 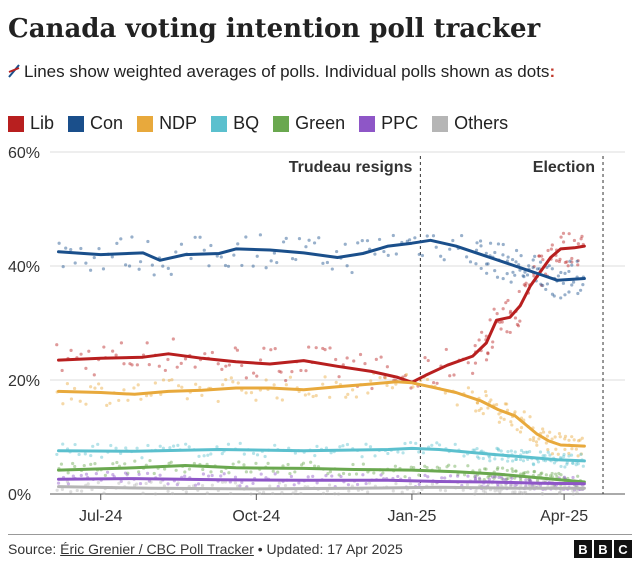 I want to click on dots-key: :, so click(x=552, y=71).